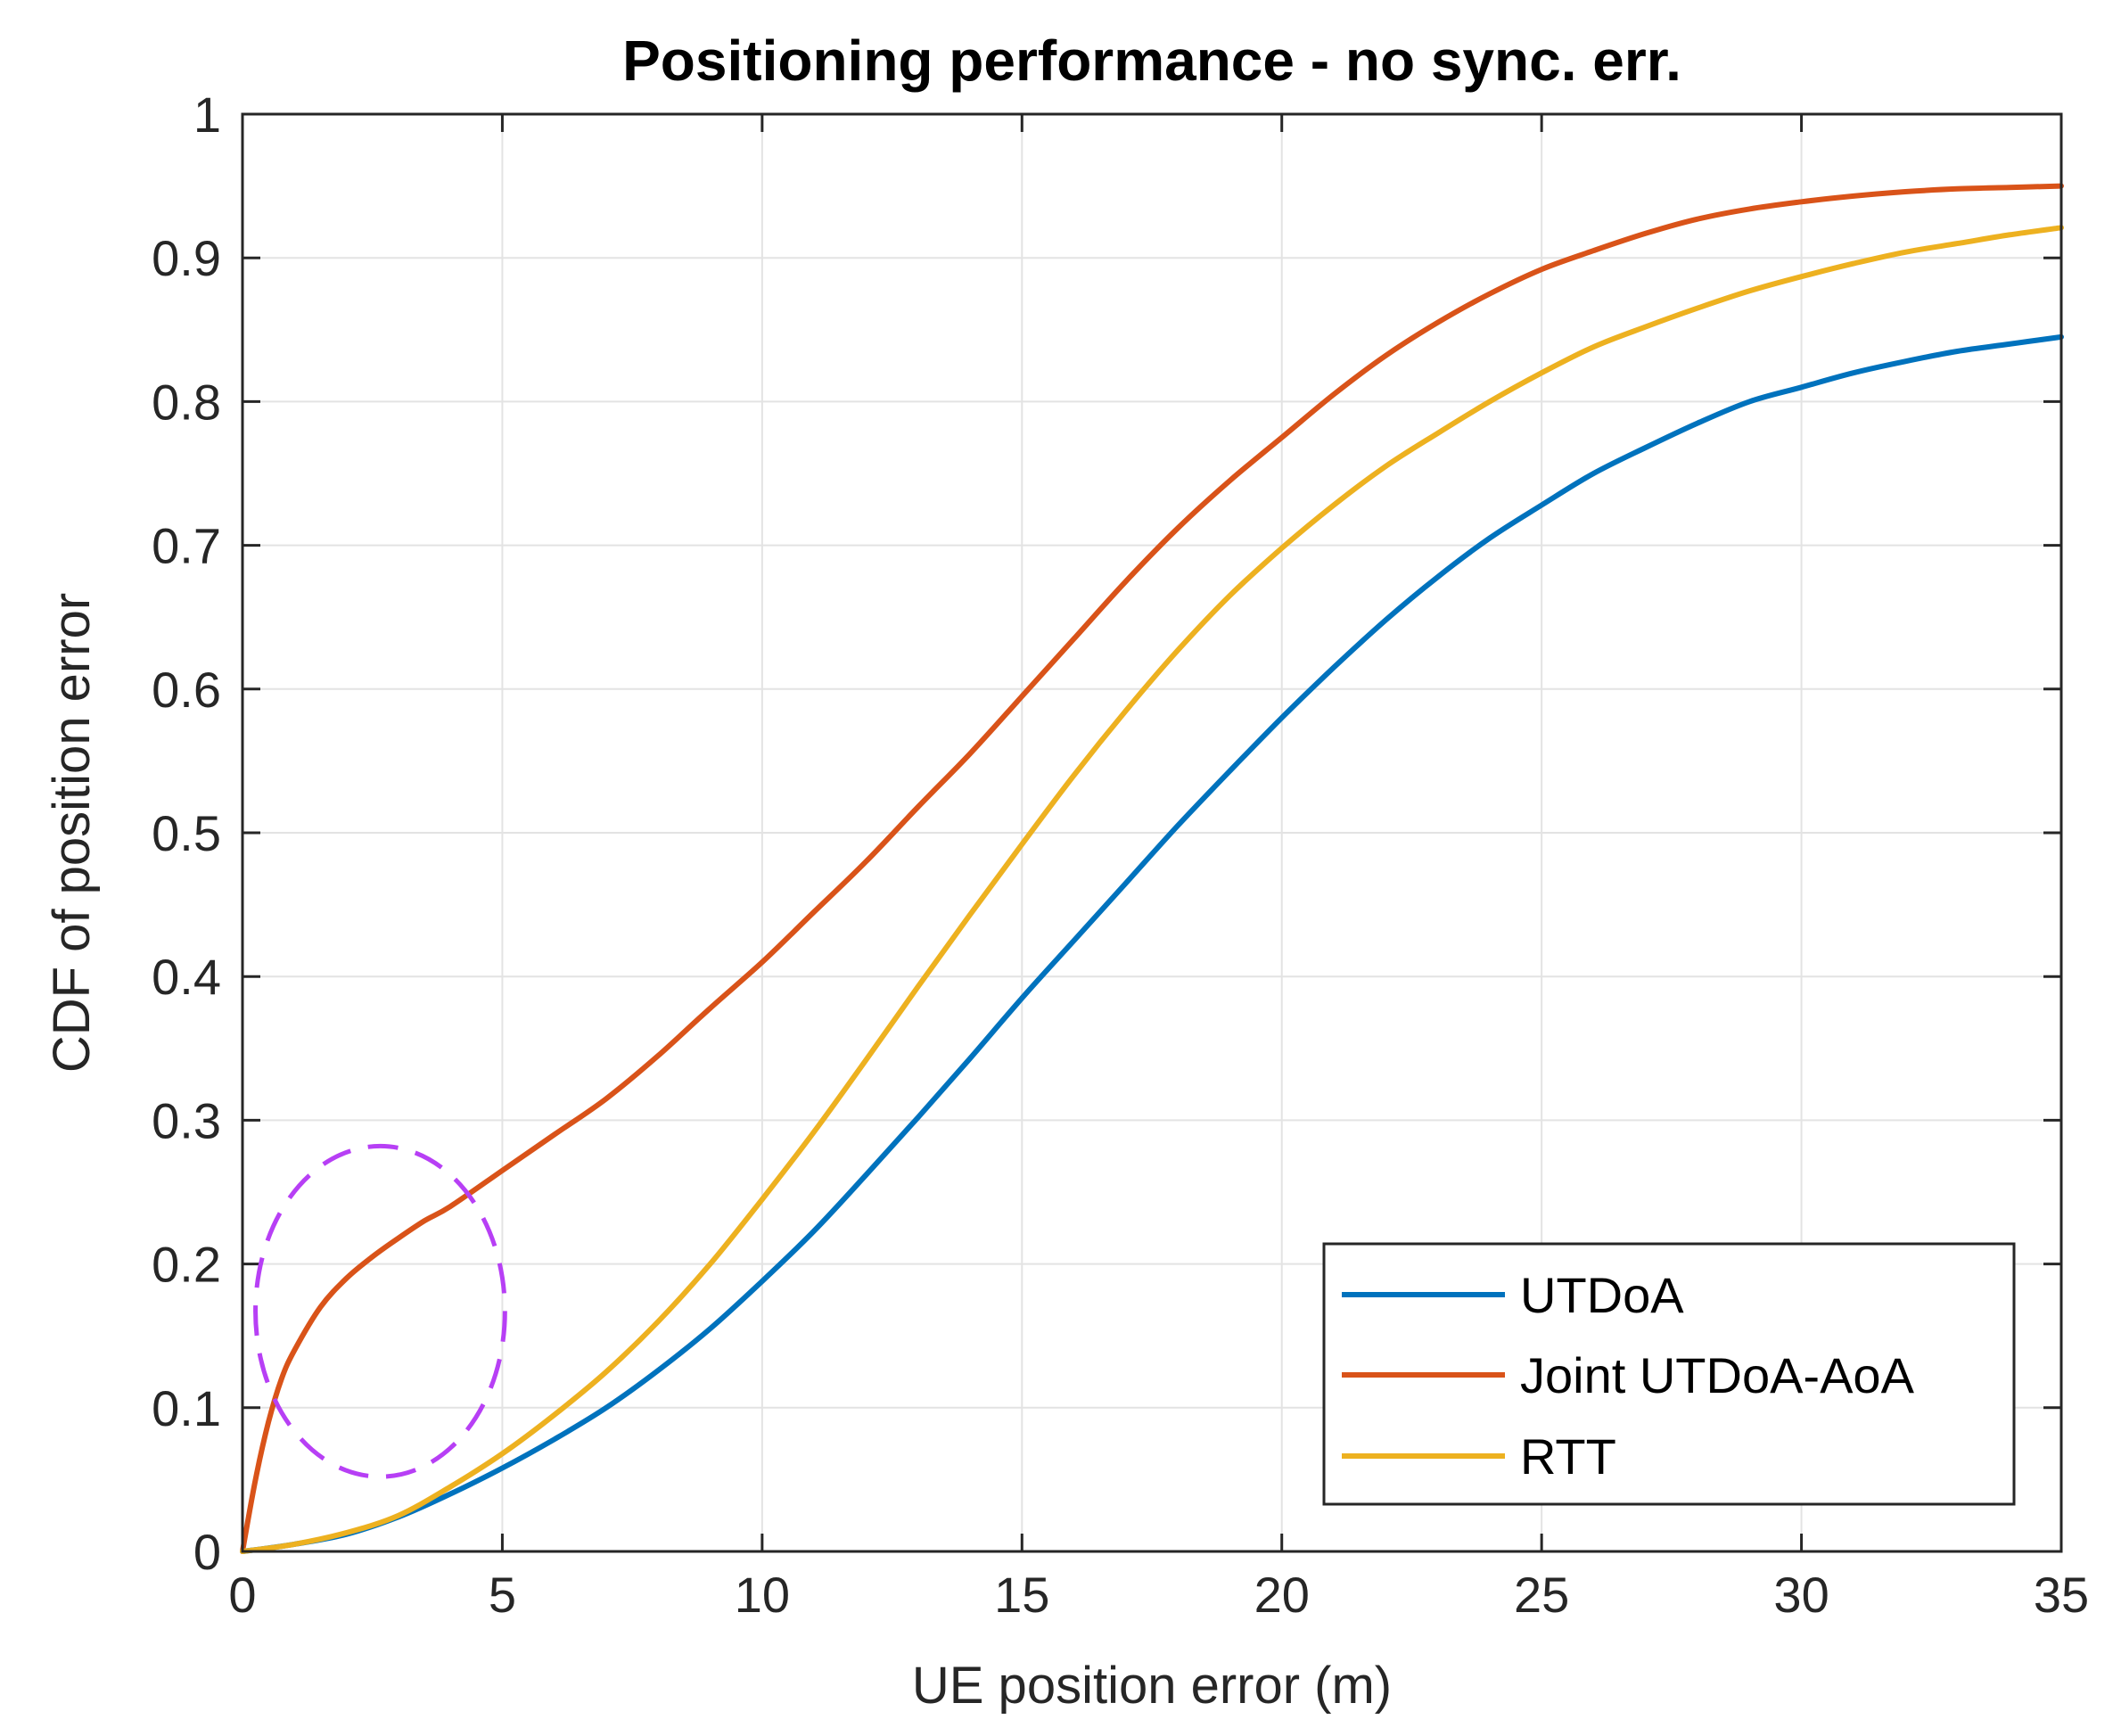 This screenshot has width=2121, height=1736. Describe the element at coordinates (186, 690) in the screenshot. I see `y-tick-label: 0.6` at that location.